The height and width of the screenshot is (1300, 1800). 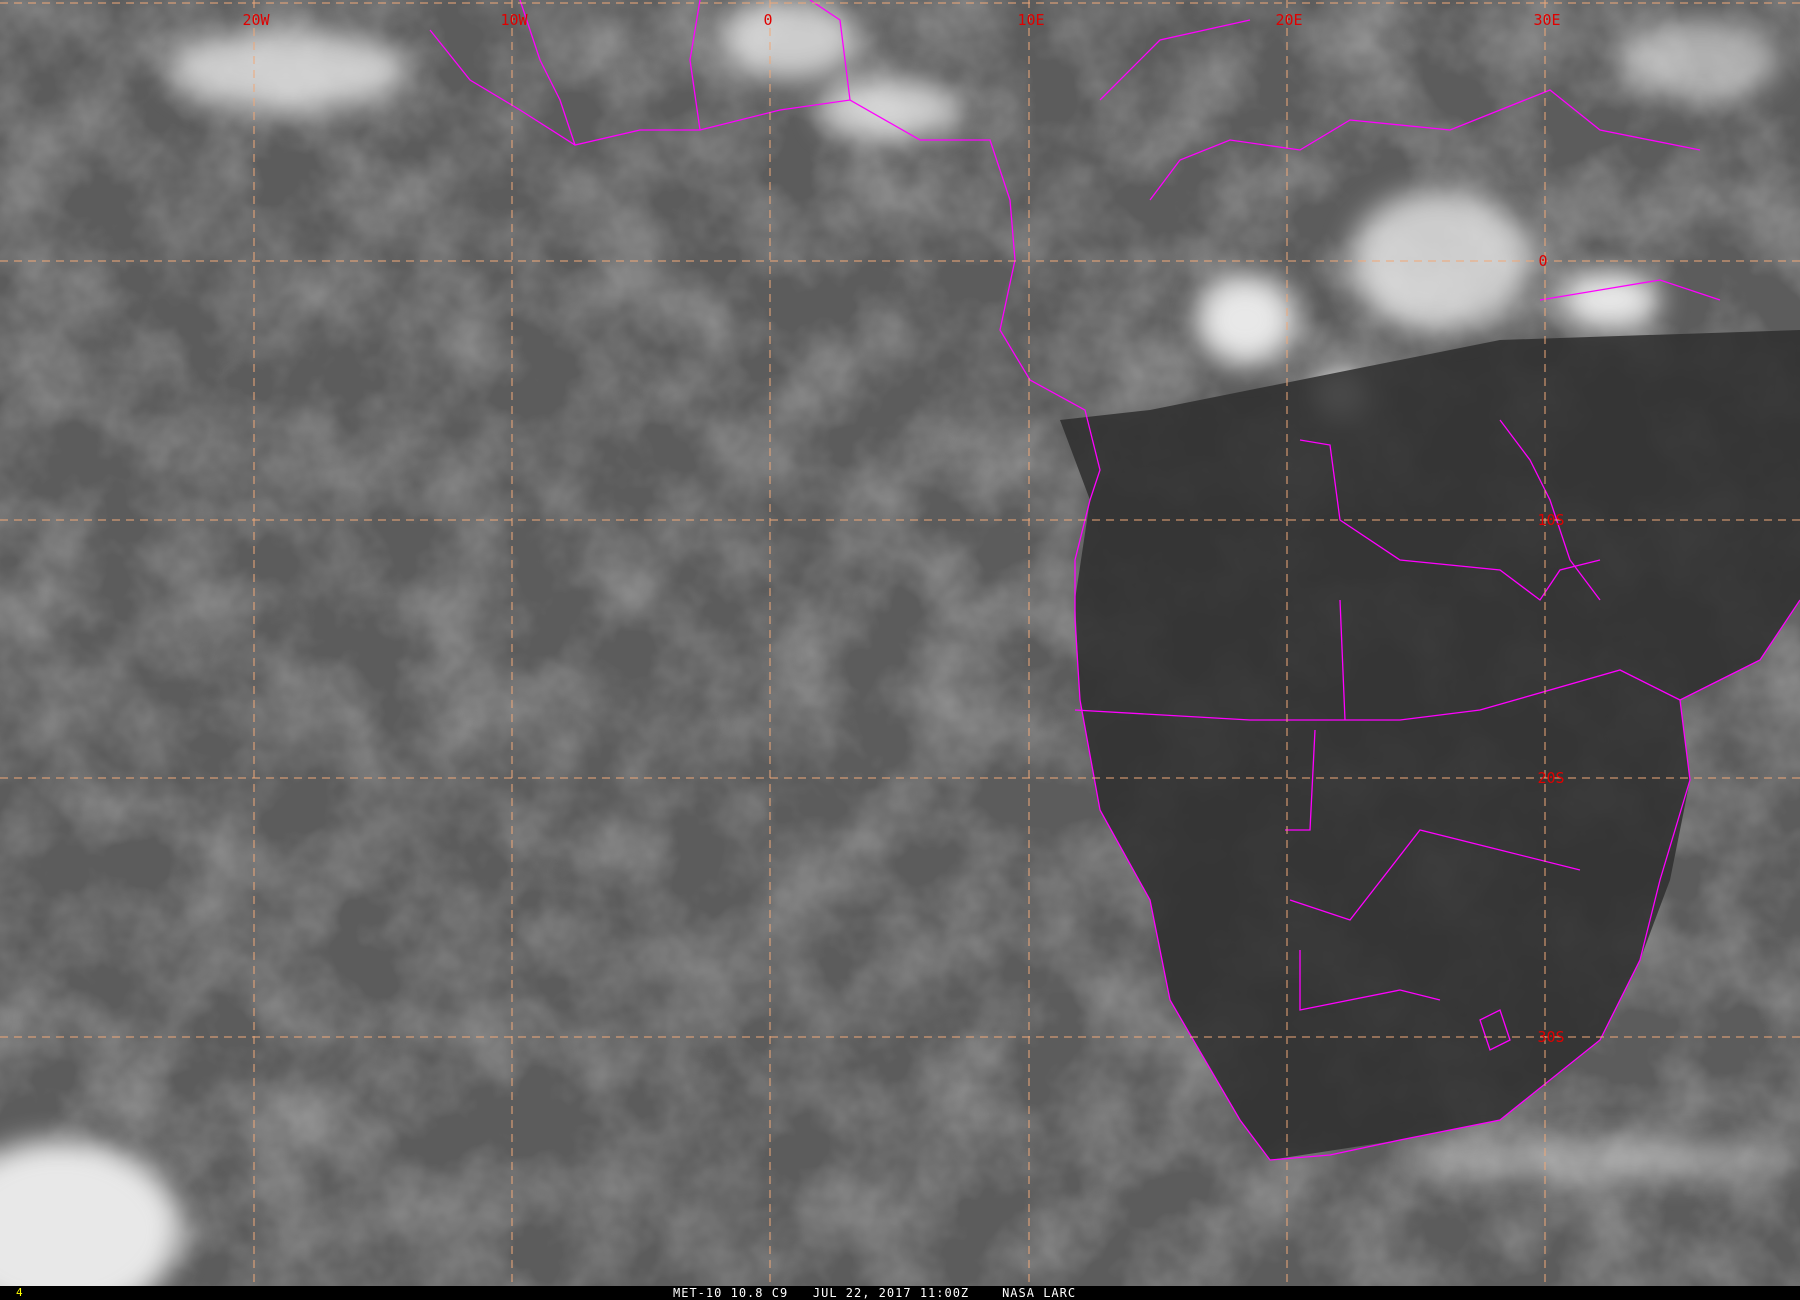 I want to click on lon-label: 20E, so click(x=1288, y=20).